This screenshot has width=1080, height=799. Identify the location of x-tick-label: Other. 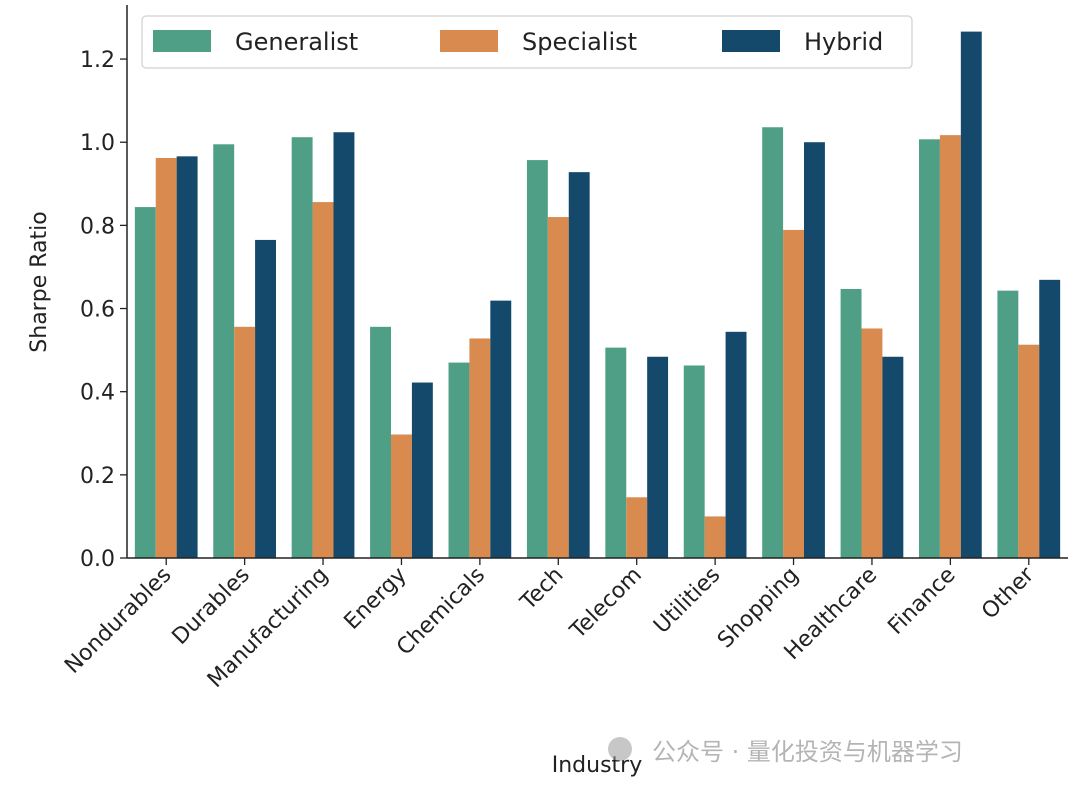
(1008, 593).